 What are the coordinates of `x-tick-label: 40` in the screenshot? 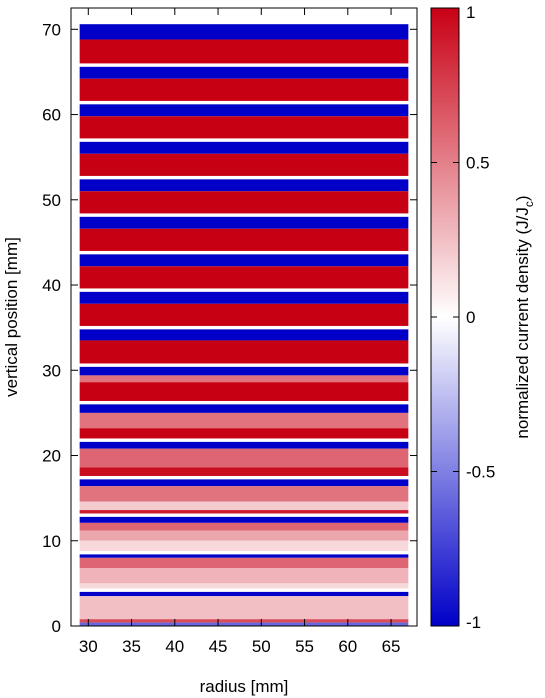 It's located at (174, 646).